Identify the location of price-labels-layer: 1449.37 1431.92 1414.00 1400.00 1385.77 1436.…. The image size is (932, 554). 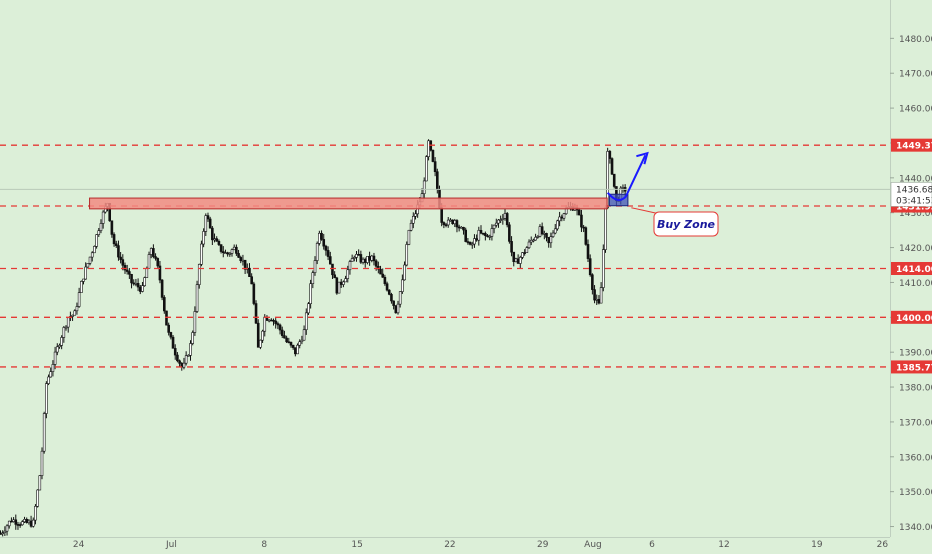
(911, 256).